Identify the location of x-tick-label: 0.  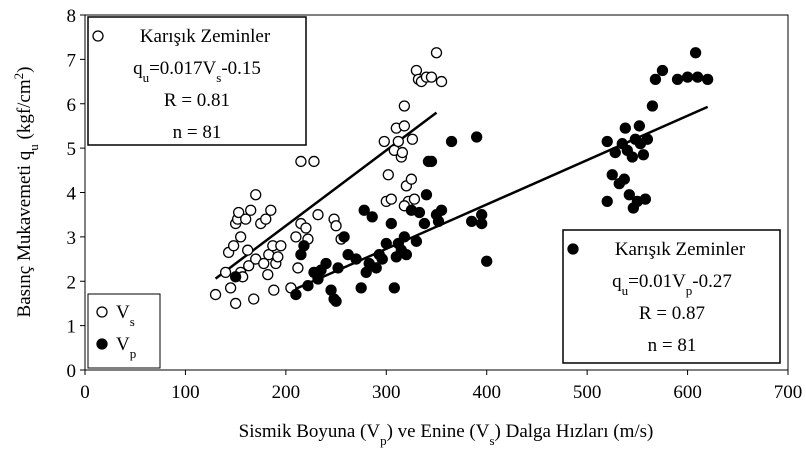
(85, 392).